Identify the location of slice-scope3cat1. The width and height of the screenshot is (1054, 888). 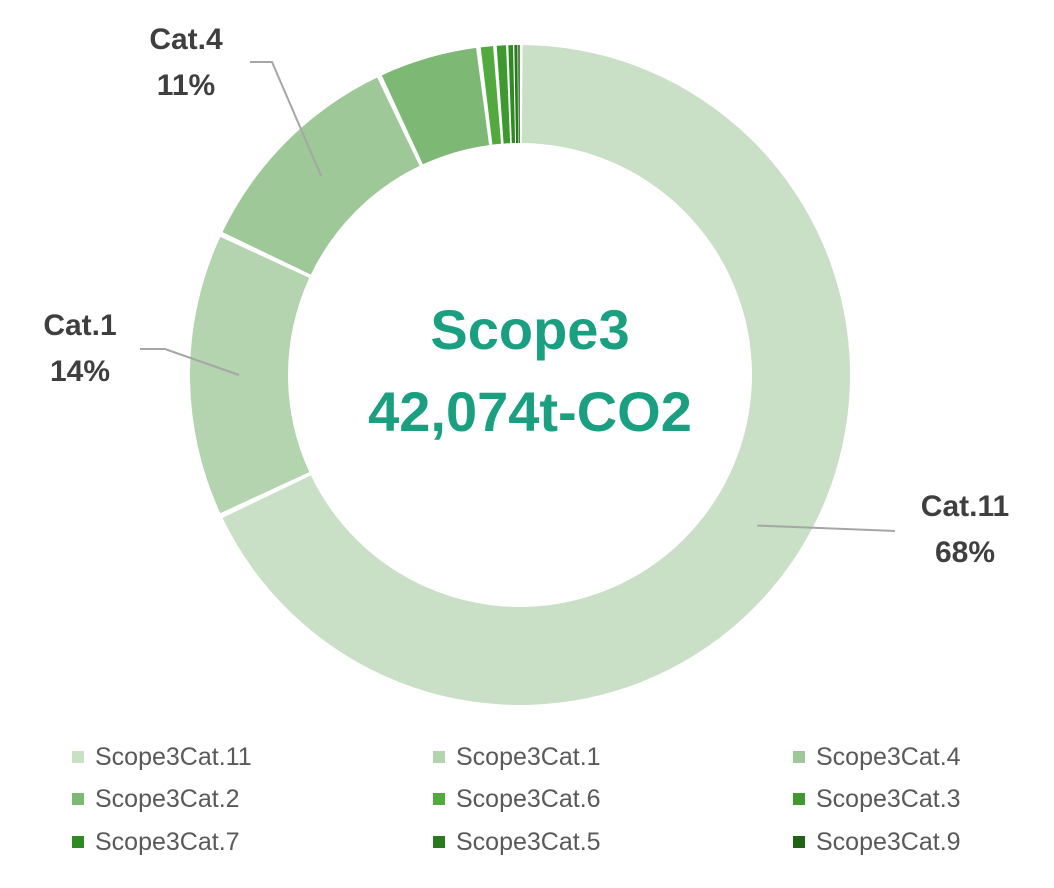
(250, 375).